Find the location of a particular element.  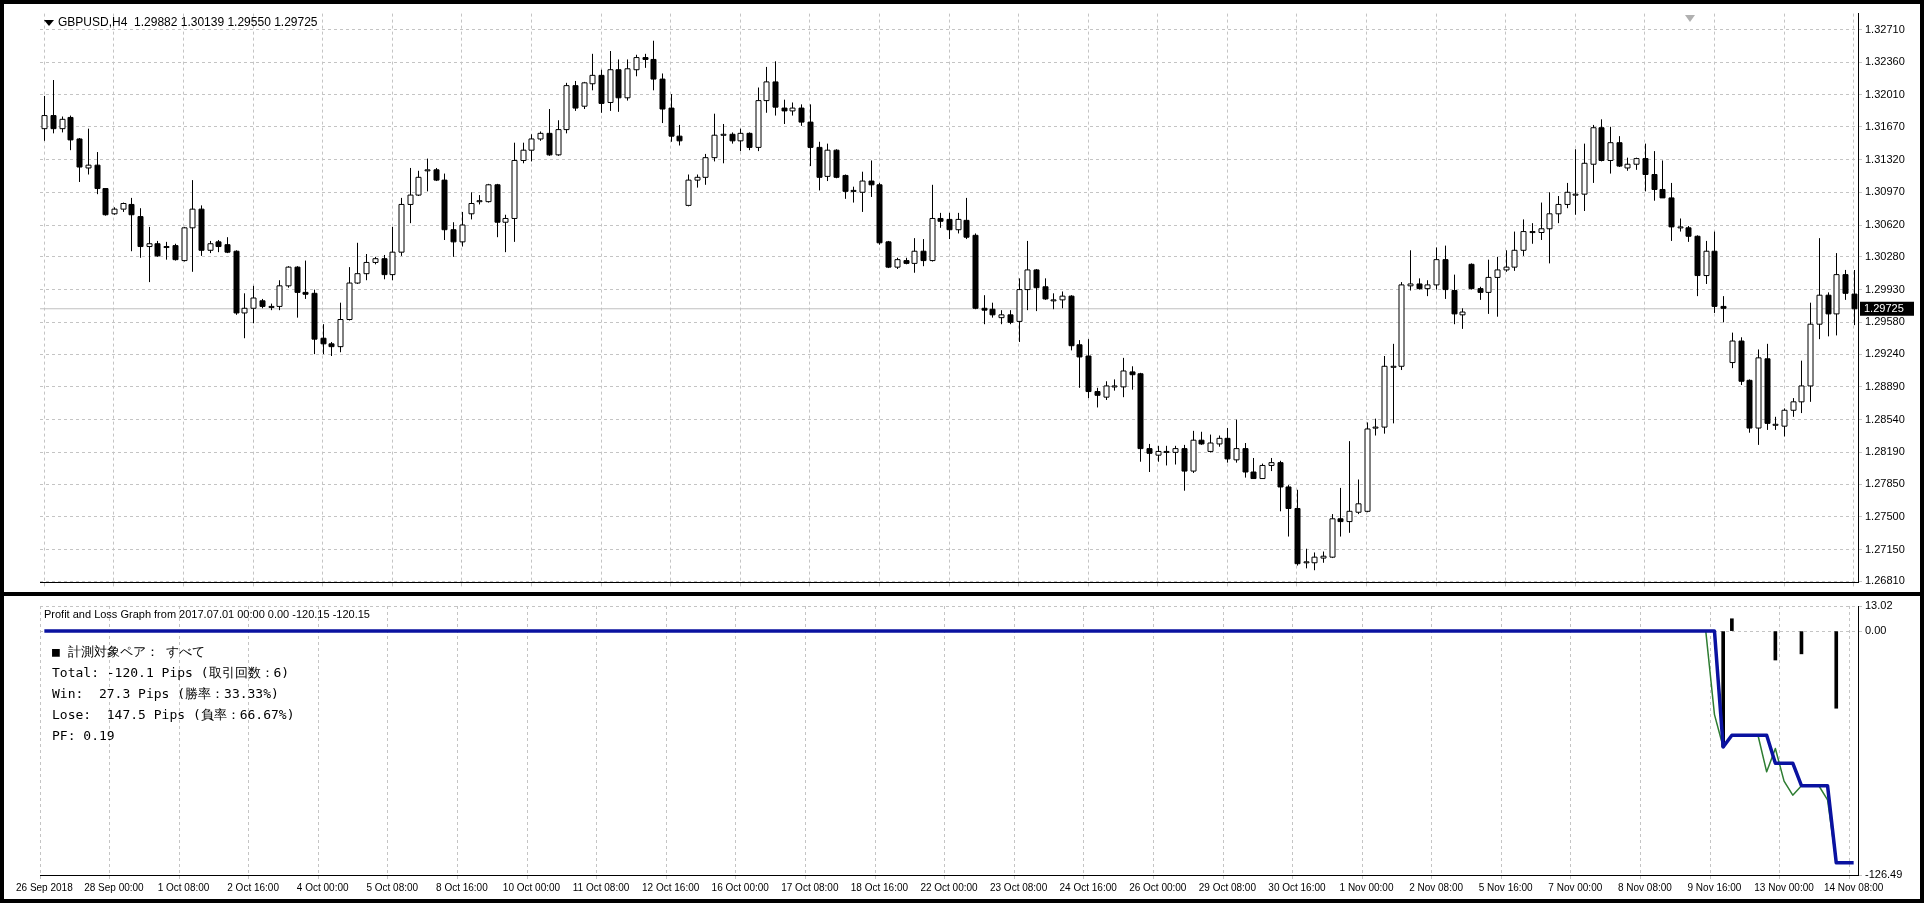

y-tick-label: 1.30280 is located at coordinates (1885, 255).